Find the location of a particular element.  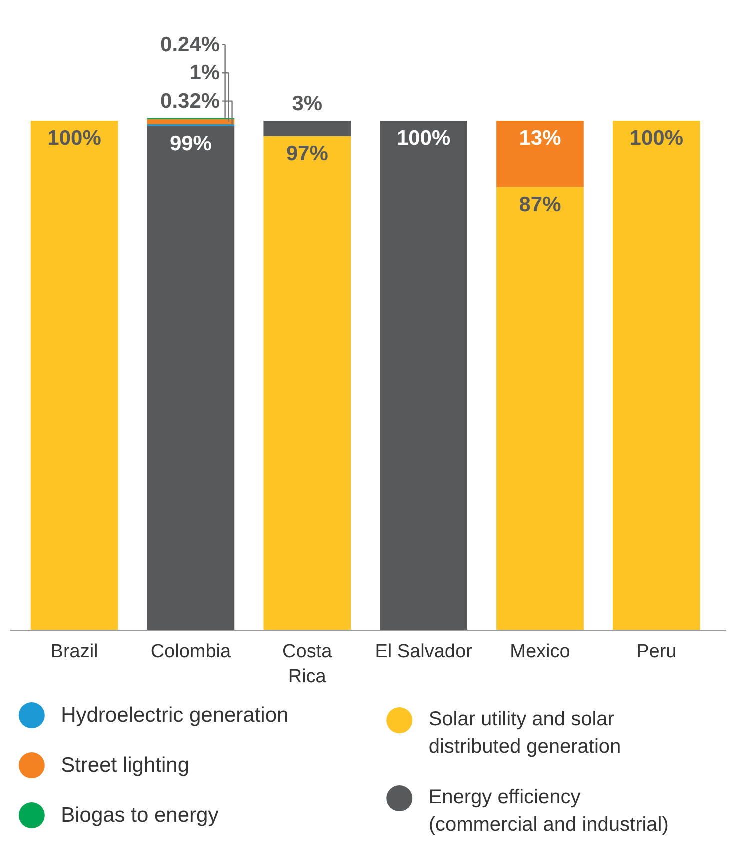

data-label: 97% is located at coordinates (307, 154).